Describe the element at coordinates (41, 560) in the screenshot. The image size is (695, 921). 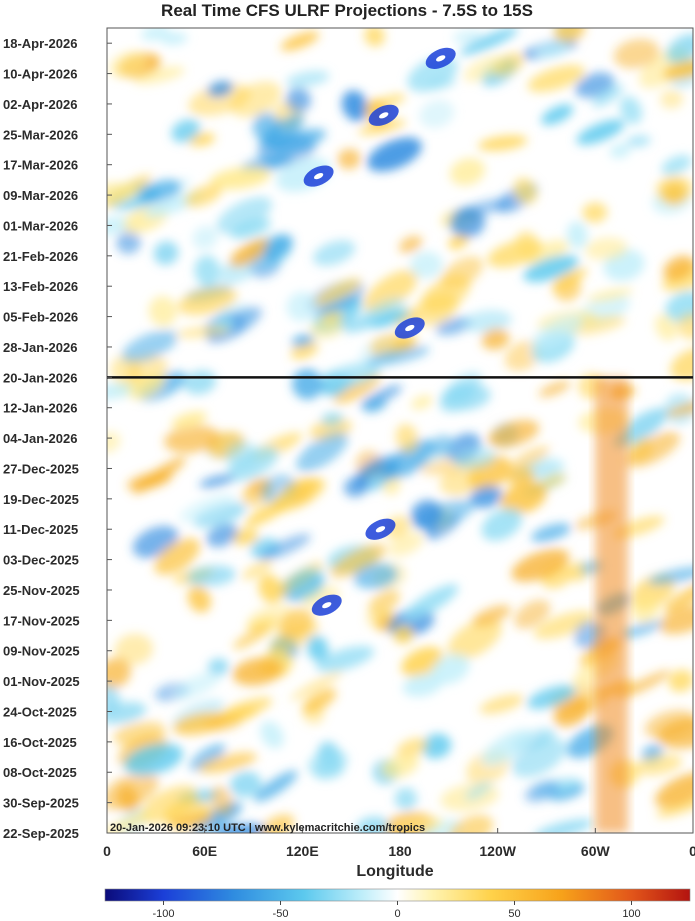
I see `y-tick-label: 03-Dec-2025` at that location.